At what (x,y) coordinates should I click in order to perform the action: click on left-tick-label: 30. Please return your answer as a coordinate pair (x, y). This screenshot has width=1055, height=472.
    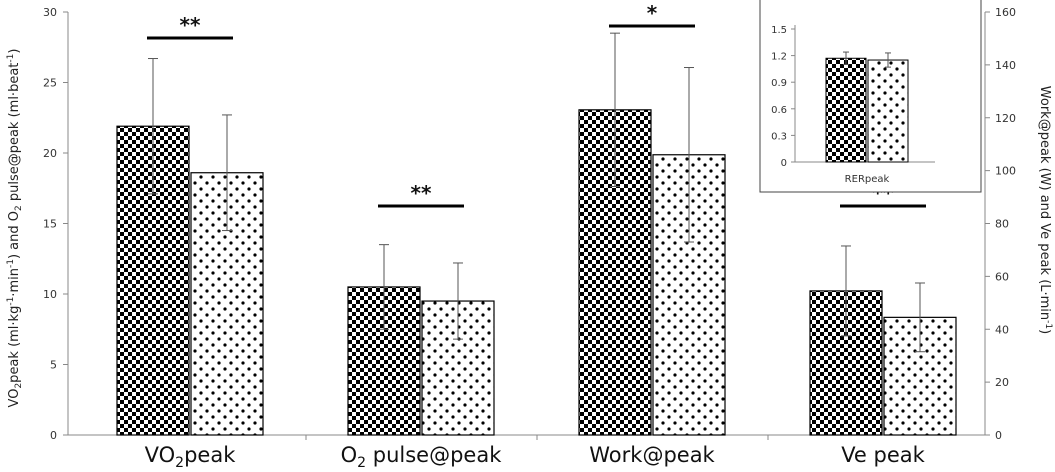
    Looking at the image, I should click on (50, 12).